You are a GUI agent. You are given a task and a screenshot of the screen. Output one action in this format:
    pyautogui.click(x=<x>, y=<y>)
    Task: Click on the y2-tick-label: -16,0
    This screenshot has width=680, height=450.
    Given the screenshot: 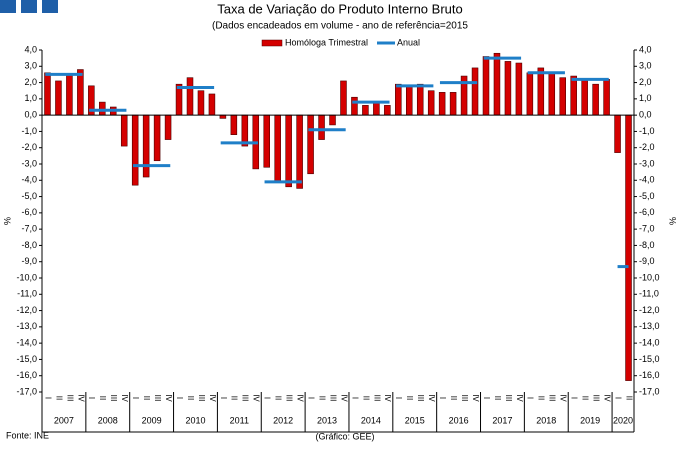 What is the action you would take?
    pyautogui.click(x=649, y=375)
    